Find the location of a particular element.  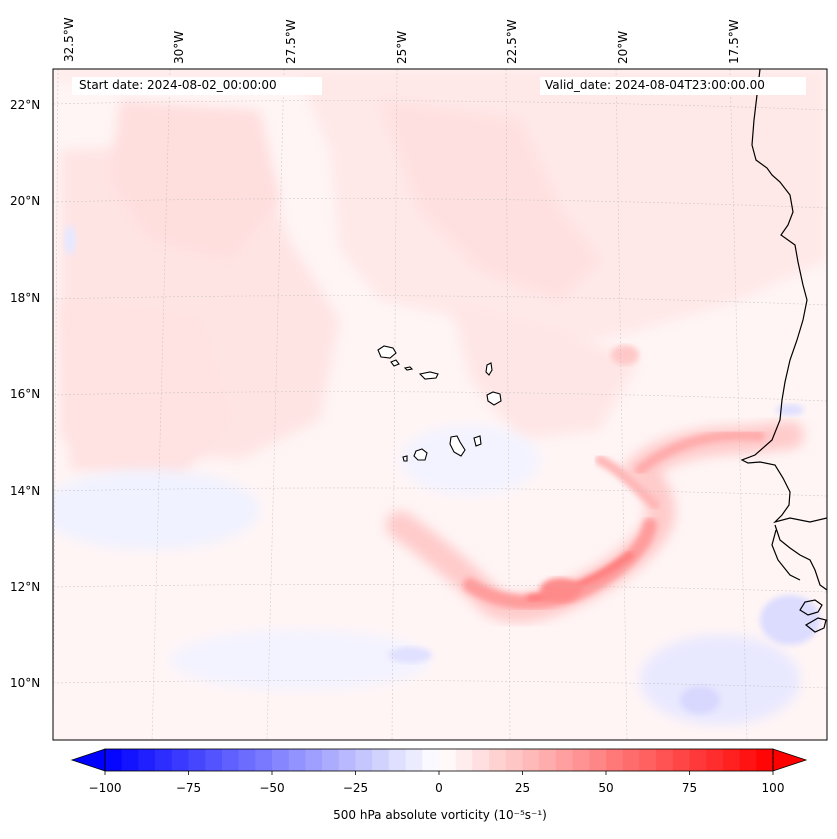

colorbar-ticks is located at coordinates (439, 773).